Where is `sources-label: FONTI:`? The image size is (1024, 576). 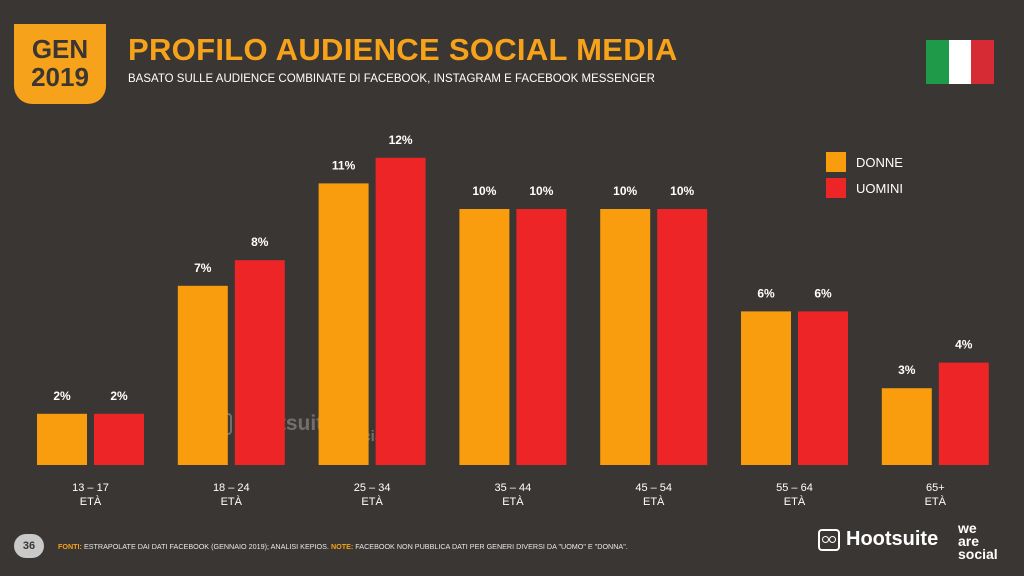
sources-label: FONTI: is located at coordinates (70, 546).